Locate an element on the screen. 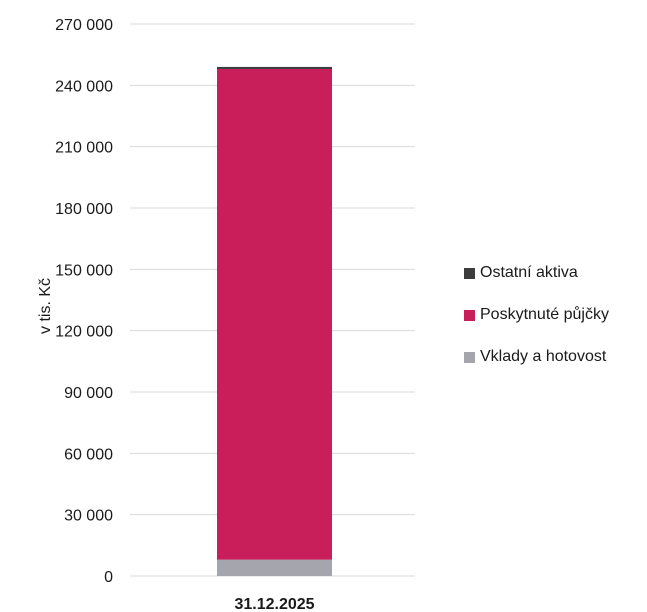 The width and height of the screenshot is (647, 612). x-axis-categories: 31.12.2025 is located at coordinates (274, 604).